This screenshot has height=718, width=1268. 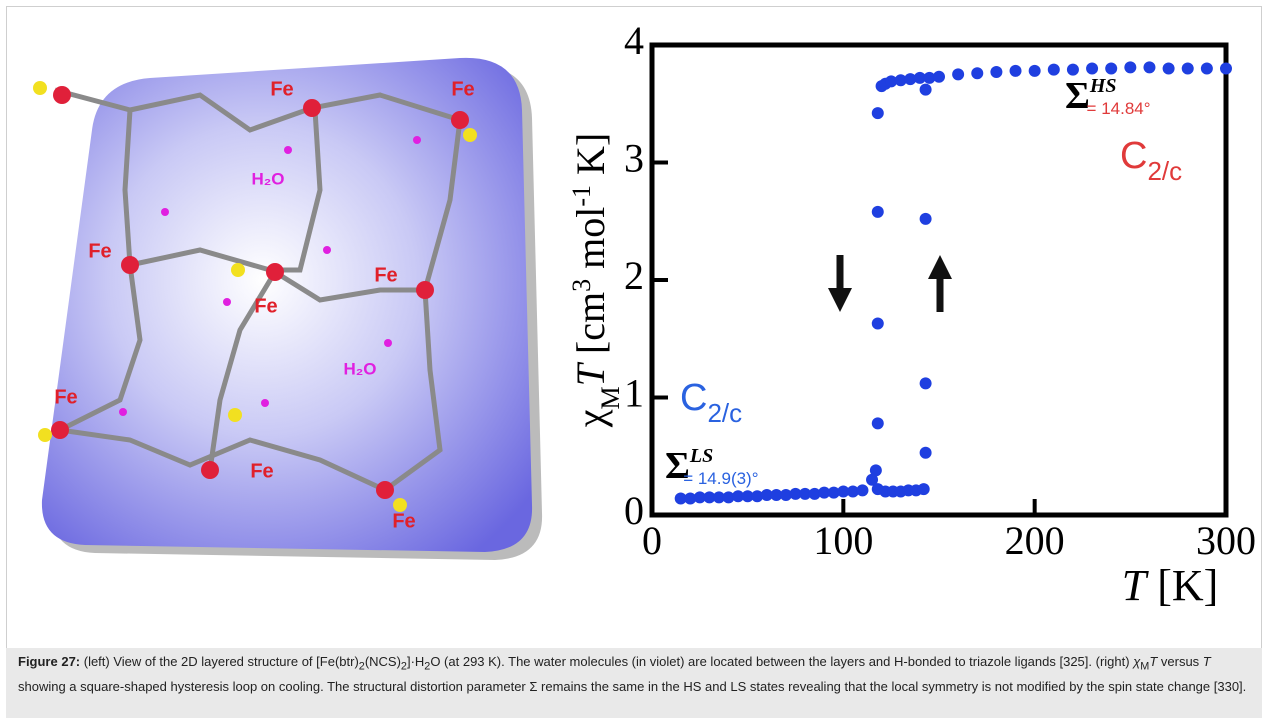 What do you see at coordinates (652, 540) in the screenshot?
I see `x-tick-label: 0` at bounding box center [652, 540].